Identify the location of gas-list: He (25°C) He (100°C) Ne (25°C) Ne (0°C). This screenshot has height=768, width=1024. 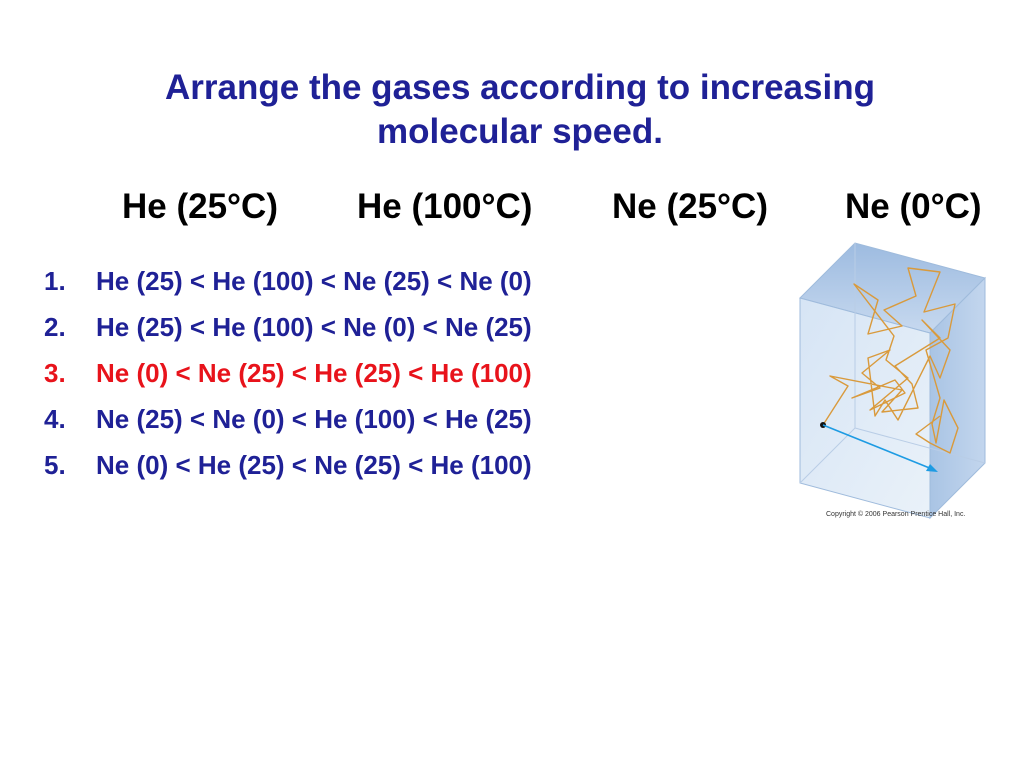
(512, 207).